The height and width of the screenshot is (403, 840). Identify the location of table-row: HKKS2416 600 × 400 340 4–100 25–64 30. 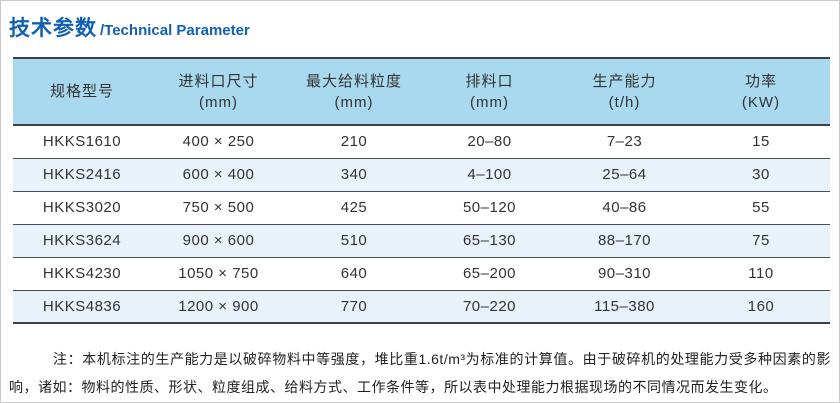
(421, 175).